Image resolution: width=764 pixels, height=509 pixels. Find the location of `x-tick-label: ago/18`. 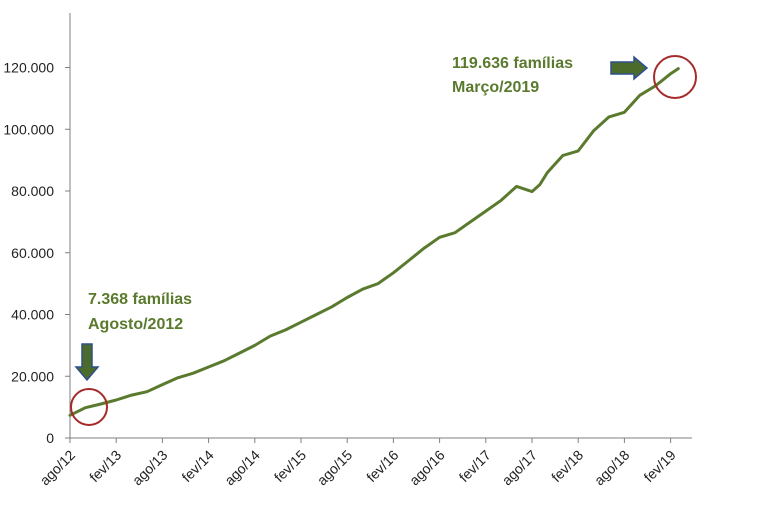

x-tick-label: ago/18 is located at coordinates (612, 468).